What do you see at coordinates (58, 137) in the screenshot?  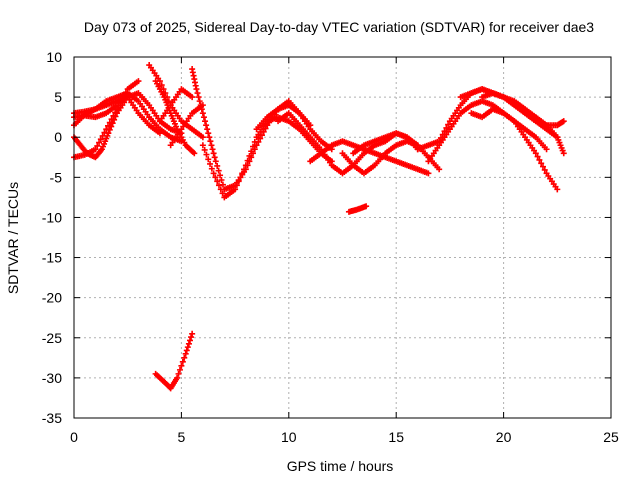 I see `y-tick-label: 0` at bounding box center [58, 137].